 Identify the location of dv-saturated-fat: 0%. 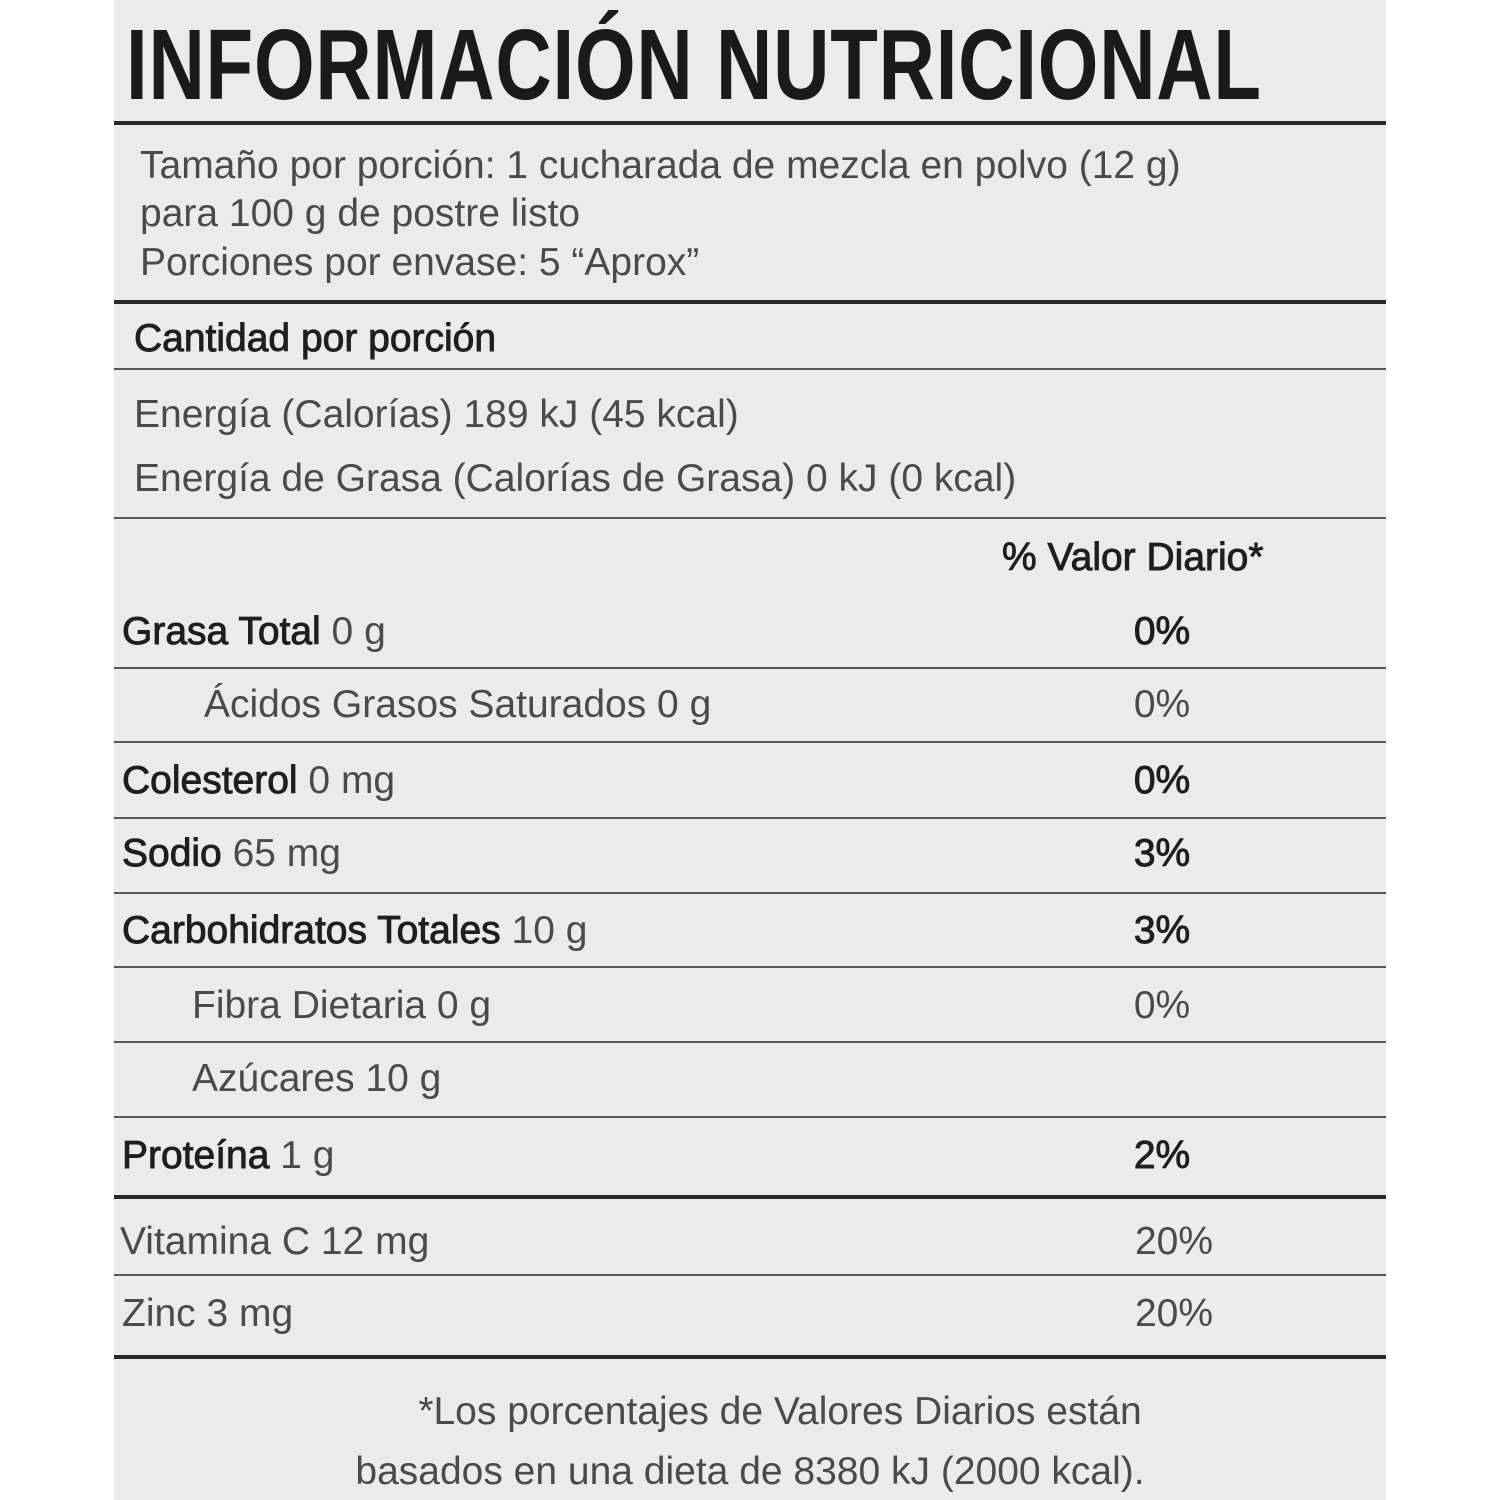
(1162, 704).